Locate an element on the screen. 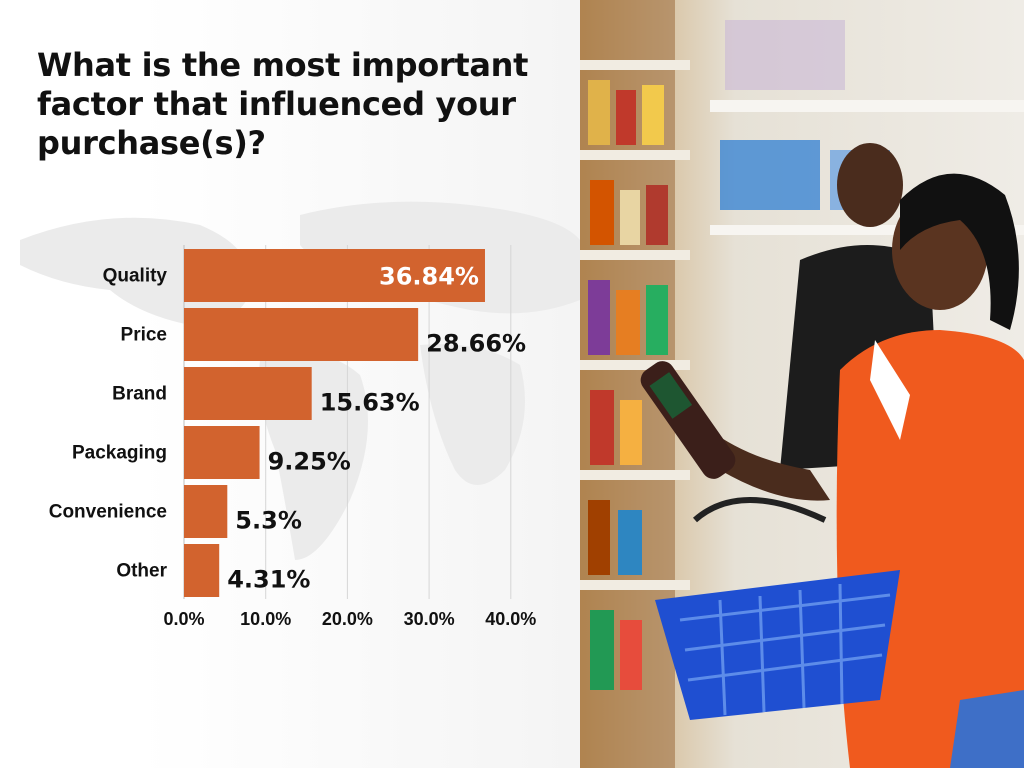 This screenshot has height=768, width=1024. data-label: 4.31% is located at coordinates (268, 580).